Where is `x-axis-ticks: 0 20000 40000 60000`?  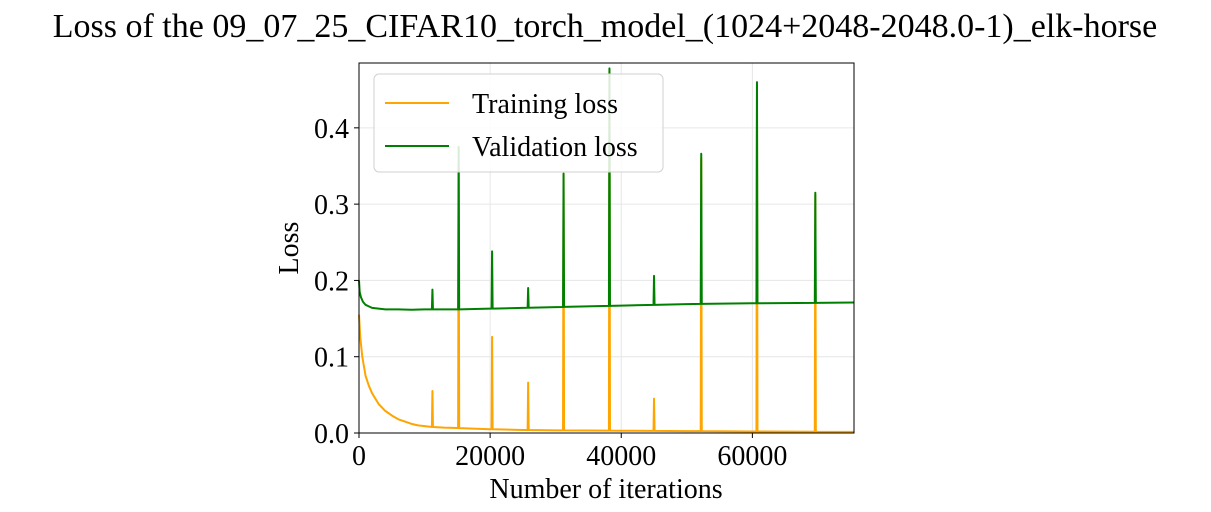 x-axis-ticks: 0 20000 40000 60000 is located at coordinates (569, 452).